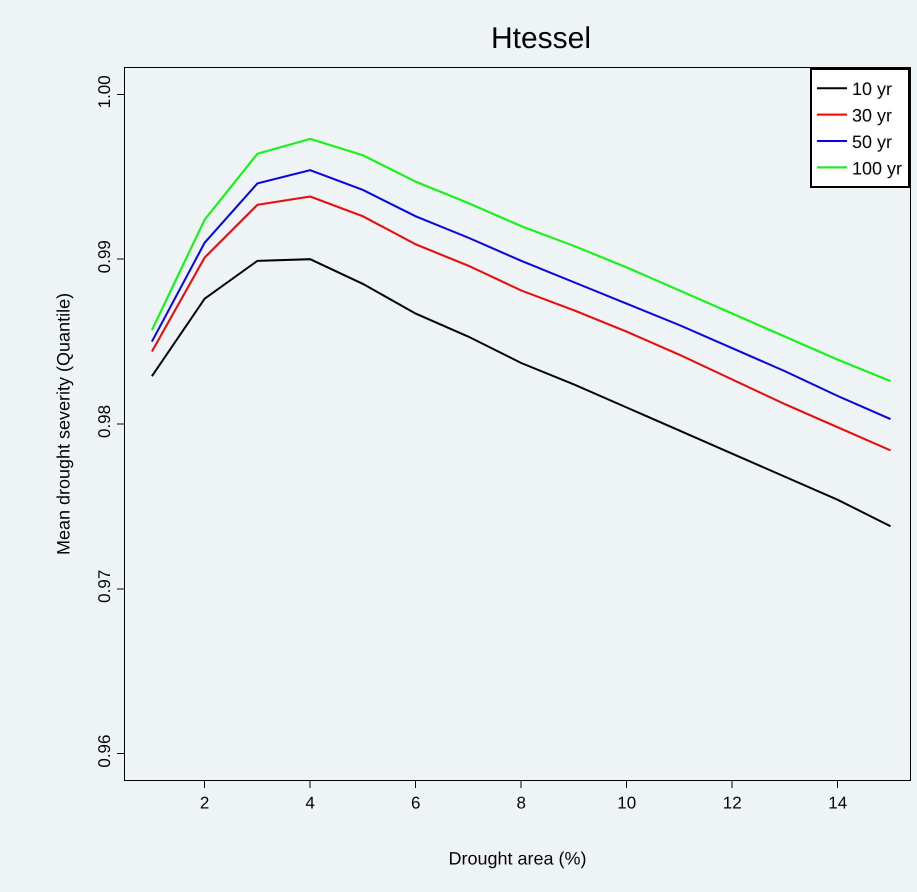  Describe the element at coordinates (872, 116) in the screenshot. I see `legend-label: 30 yr` at that location.